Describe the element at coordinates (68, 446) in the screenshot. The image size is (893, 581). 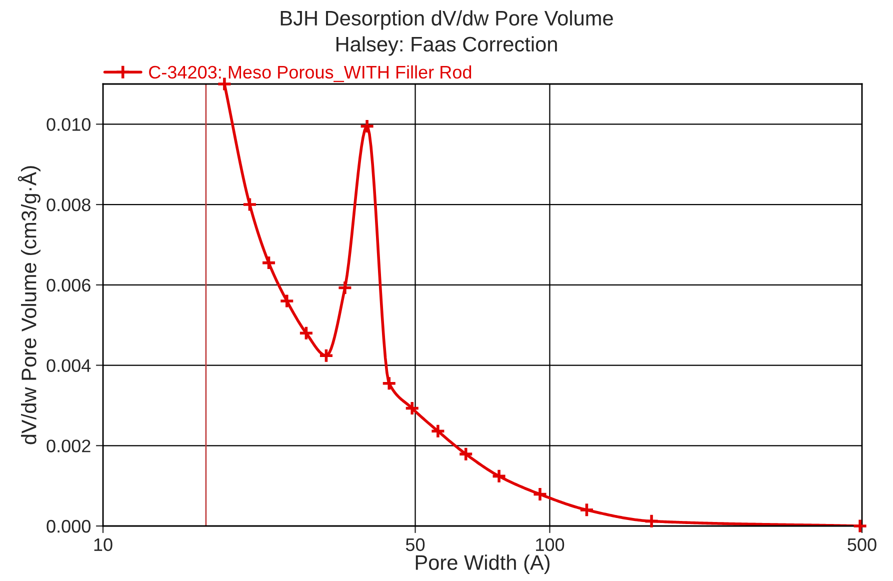
I see `y-tick-label: 0.002` at that location.